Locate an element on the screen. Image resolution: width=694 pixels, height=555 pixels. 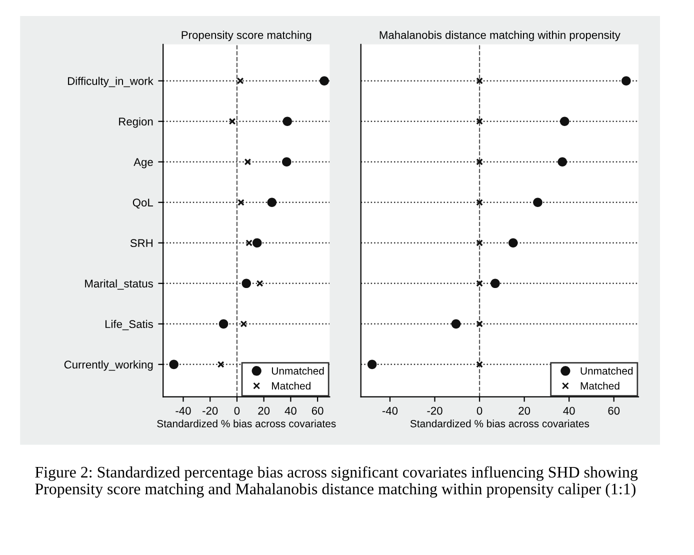
y-tick-label: Region is located at coordinates (136, 122).